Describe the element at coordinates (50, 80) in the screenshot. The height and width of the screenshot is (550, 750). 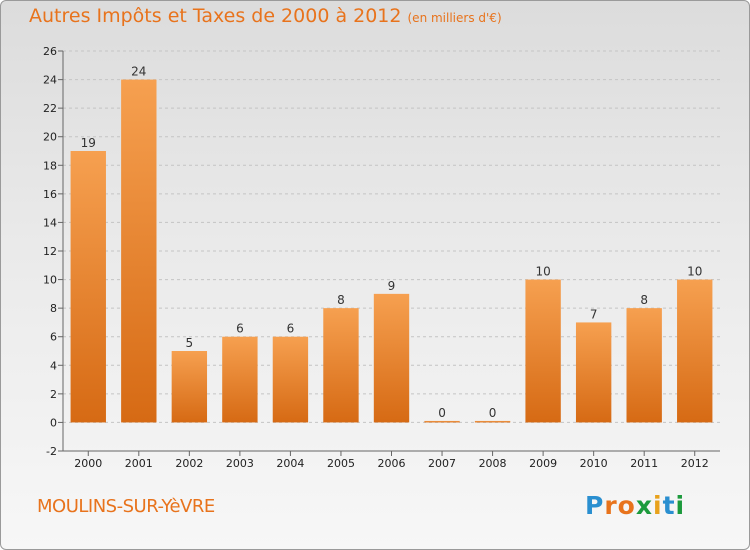
I see `y-tick-label: 24` at that location.